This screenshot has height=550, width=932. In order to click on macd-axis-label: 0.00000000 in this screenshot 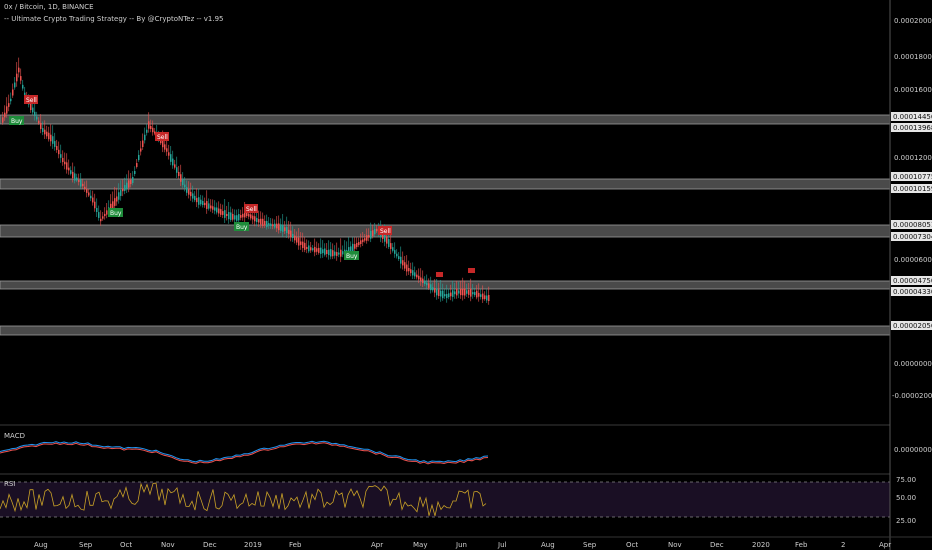, I will do `click(913, 450)`.